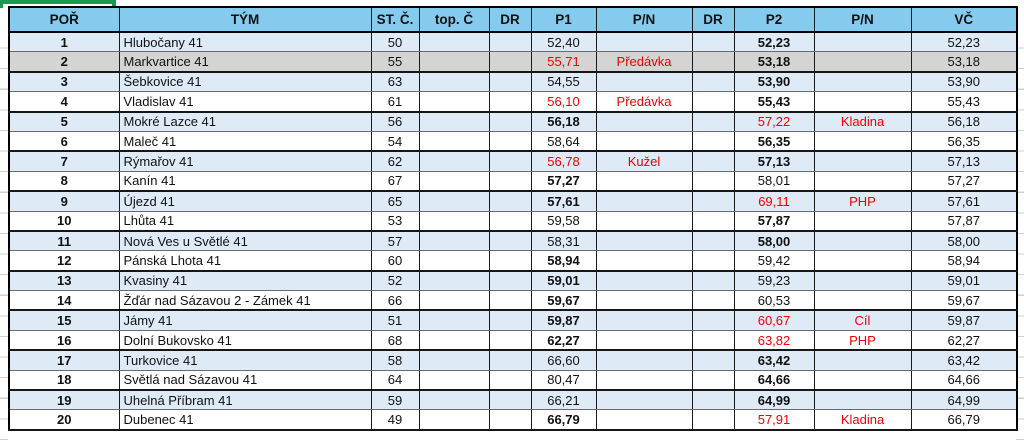 The image size is (1024, 442). What do you see at coordinates (64, 161) in the screenshot?
I see `cell-rank: 7` at bounding box center [64, 161].